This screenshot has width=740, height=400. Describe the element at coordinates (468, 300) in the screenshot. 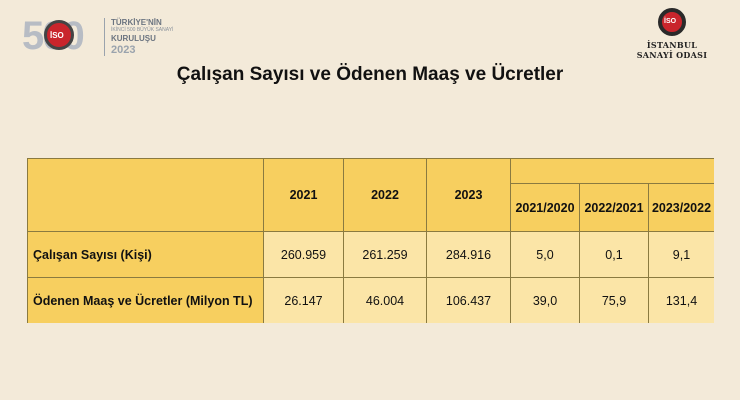

I see `table-cell: 106.437` at that location.